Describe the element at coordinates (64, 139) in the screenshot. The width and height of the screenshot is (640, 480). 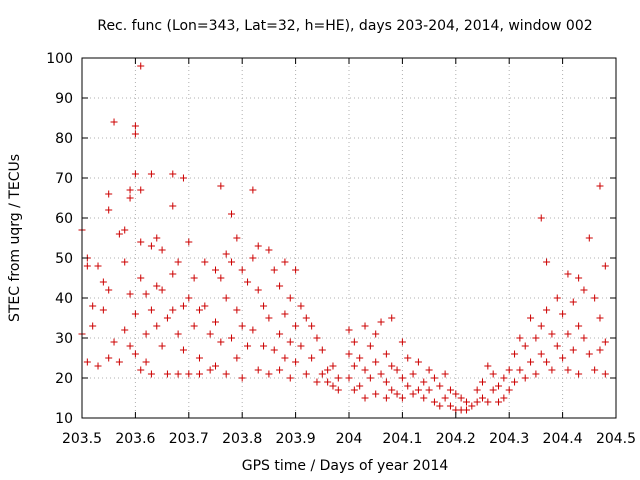
I see `y-tick-label: 80` at that location.